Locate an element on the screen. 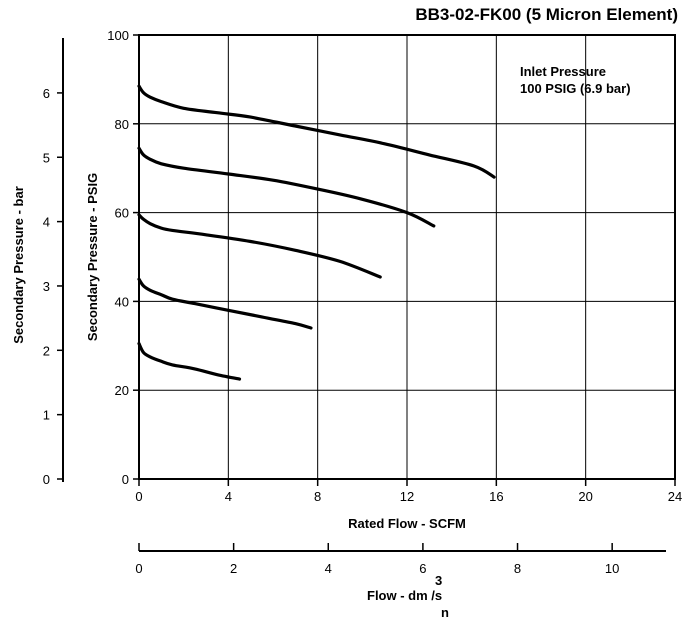  x-tick-label: 12 is located at coordinates (407, 496).